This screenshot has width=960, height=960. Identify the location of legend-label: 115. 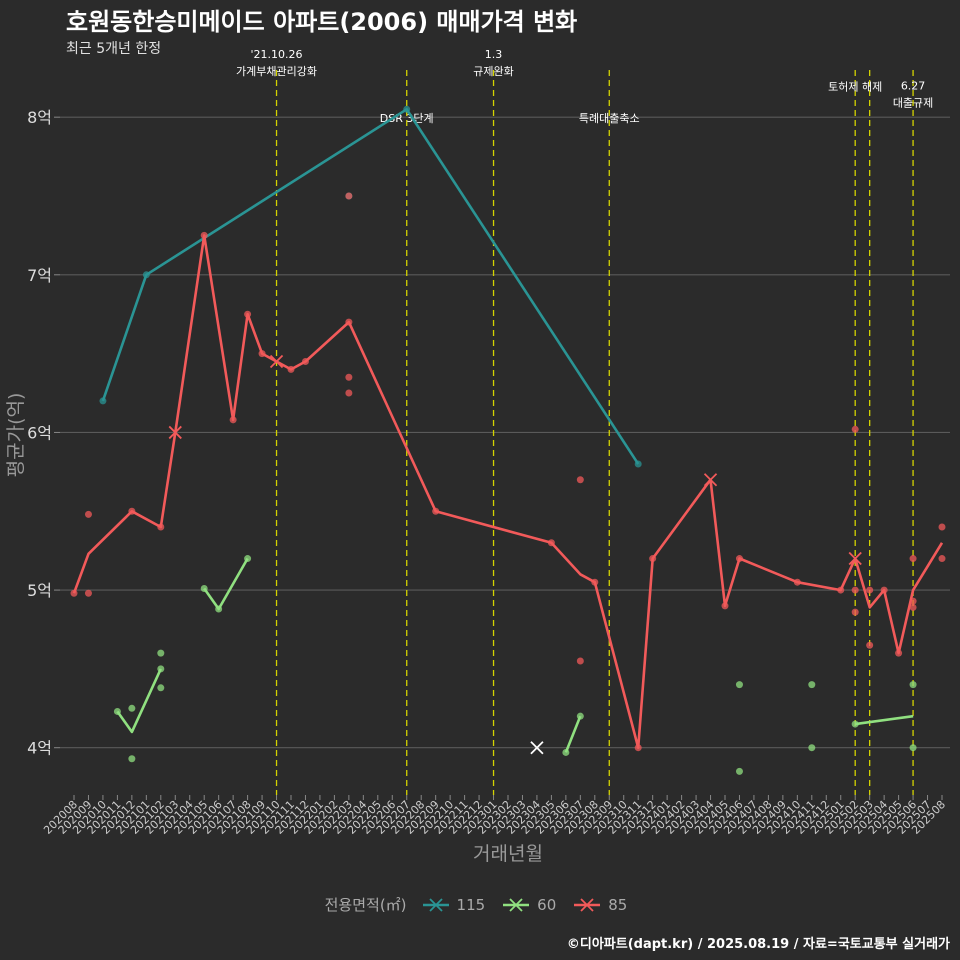
(471, 904).